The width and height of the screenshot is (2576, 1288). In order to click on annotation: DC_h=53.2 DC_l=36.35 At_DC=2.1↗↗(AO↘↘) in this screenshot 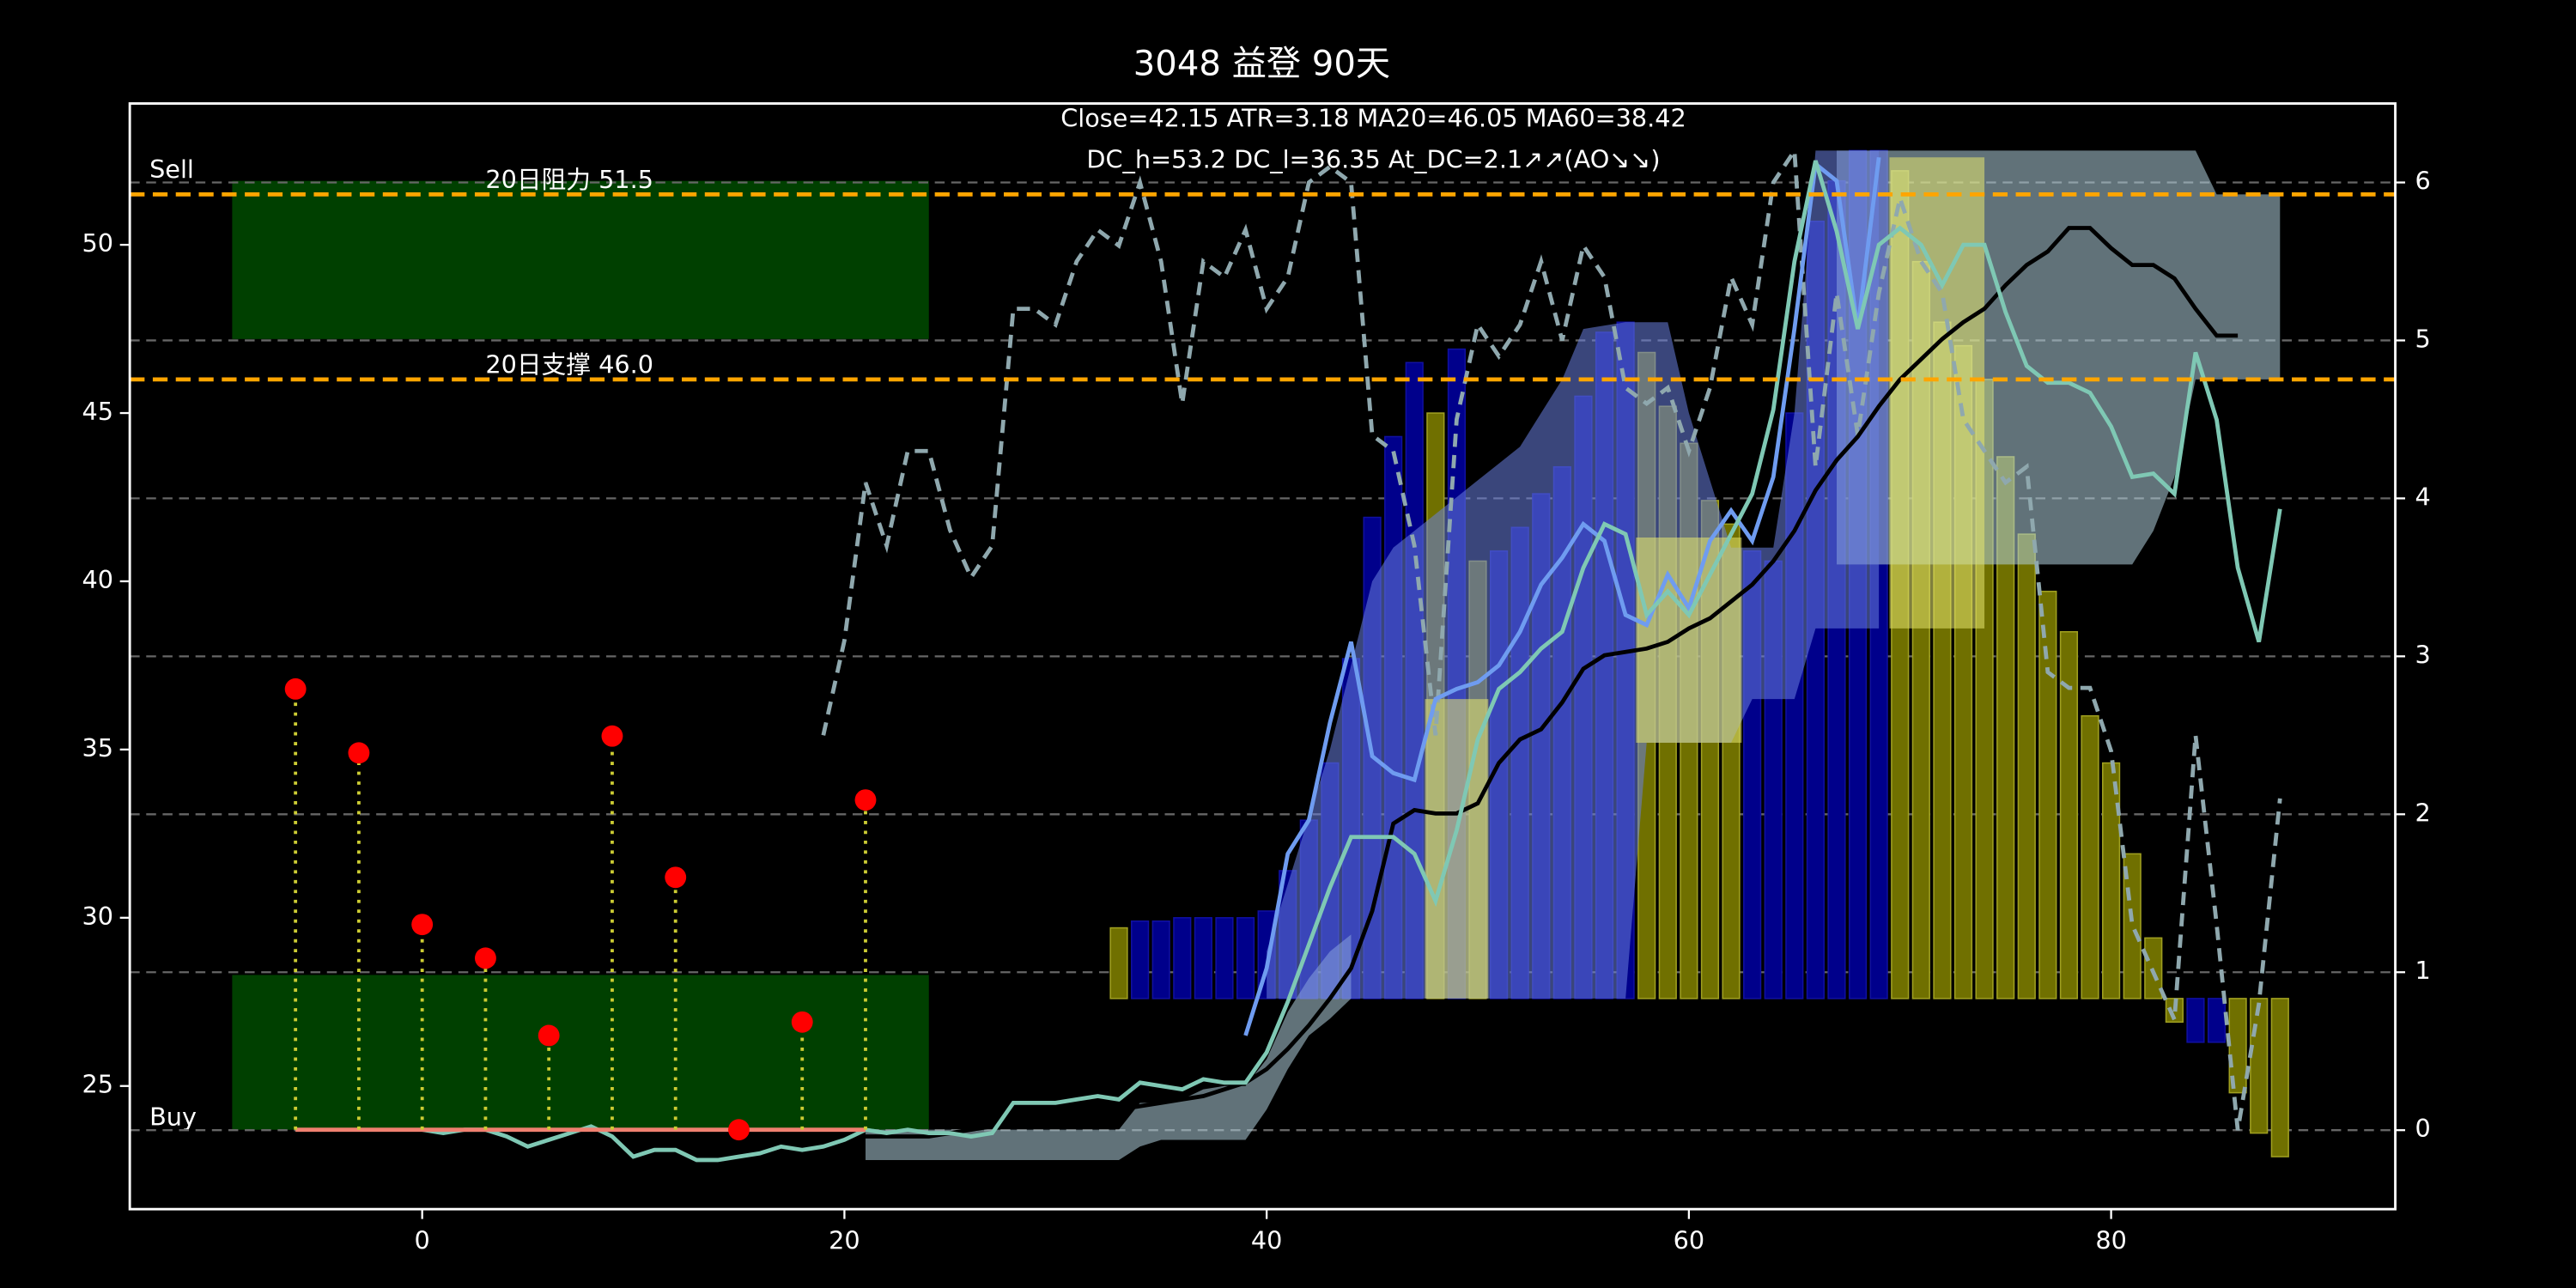, I will do `click(1373, 159)`.